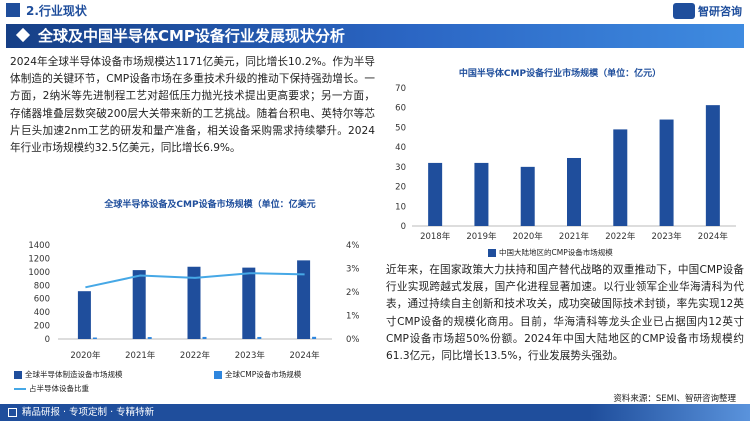 This screenshot has height=421, width=750. Describe the element at coordinates (435, 236) in the screenshot. I see `x-tick-label: 2018年` at that location.